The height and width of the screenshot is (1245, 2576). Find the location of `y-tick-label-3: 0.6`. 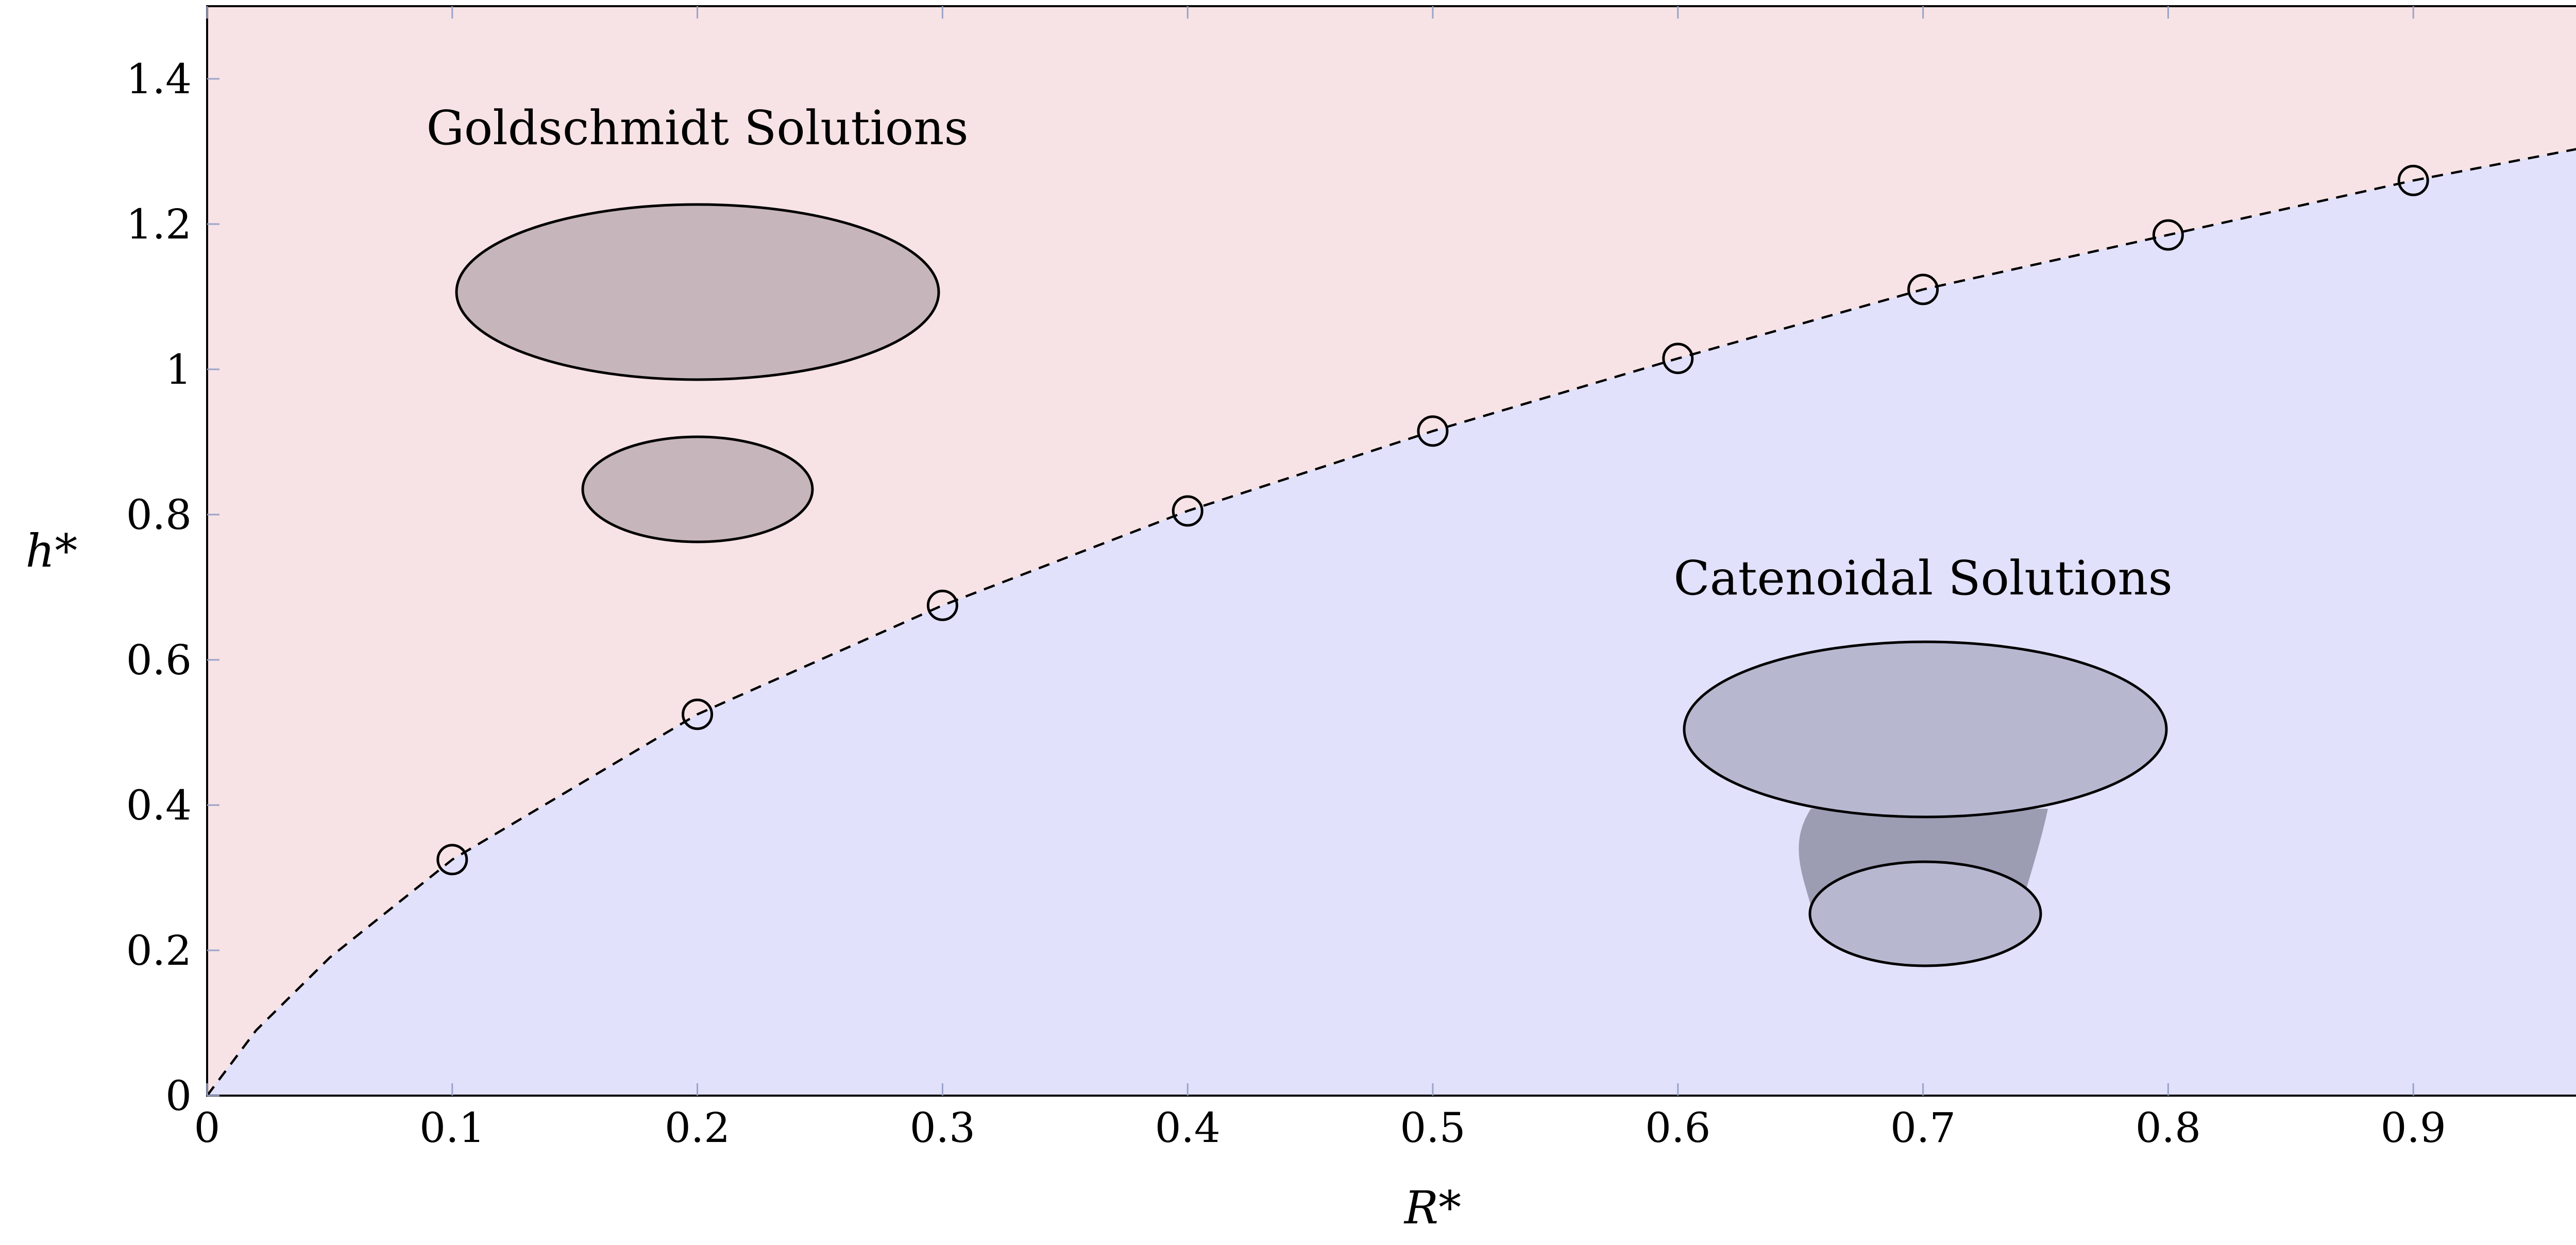

y-tick-label-3: 0.6 is located at coordinates (159, 660).